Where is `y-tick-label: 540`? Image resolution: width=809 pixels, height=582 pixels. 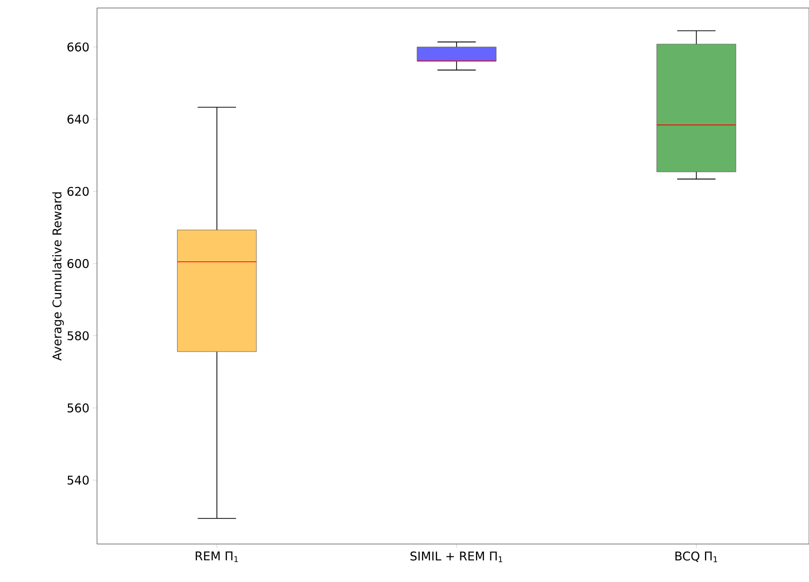
y-tick-label: 540 is located at coordinates (78, 480).